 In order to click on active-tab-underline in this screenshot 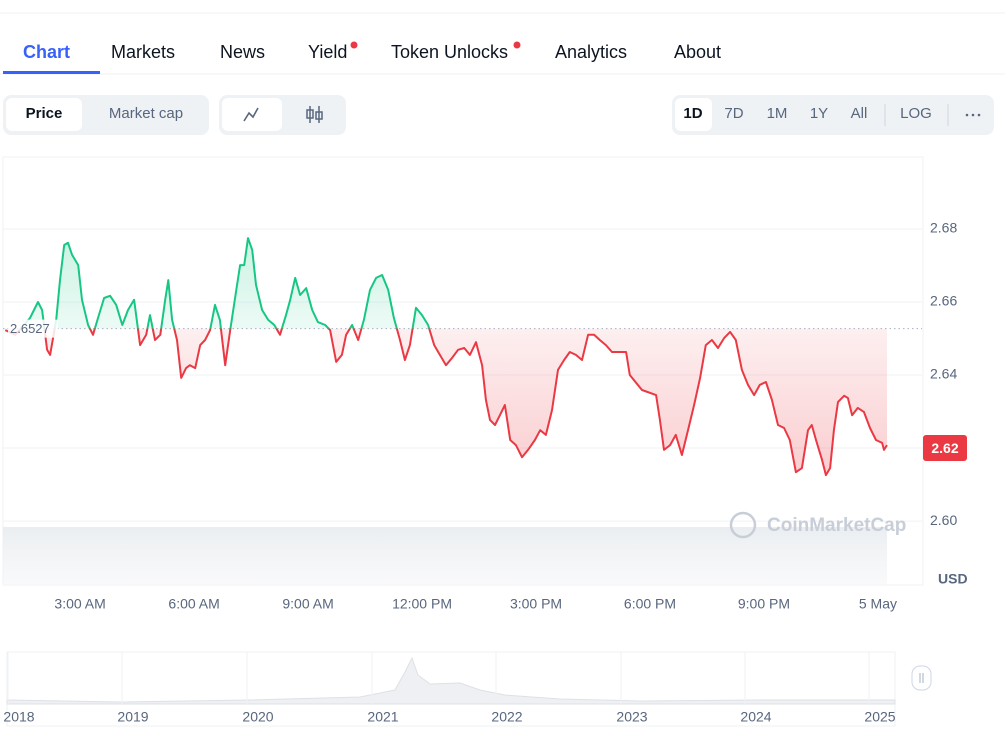, I will do `click(51, 72)`.